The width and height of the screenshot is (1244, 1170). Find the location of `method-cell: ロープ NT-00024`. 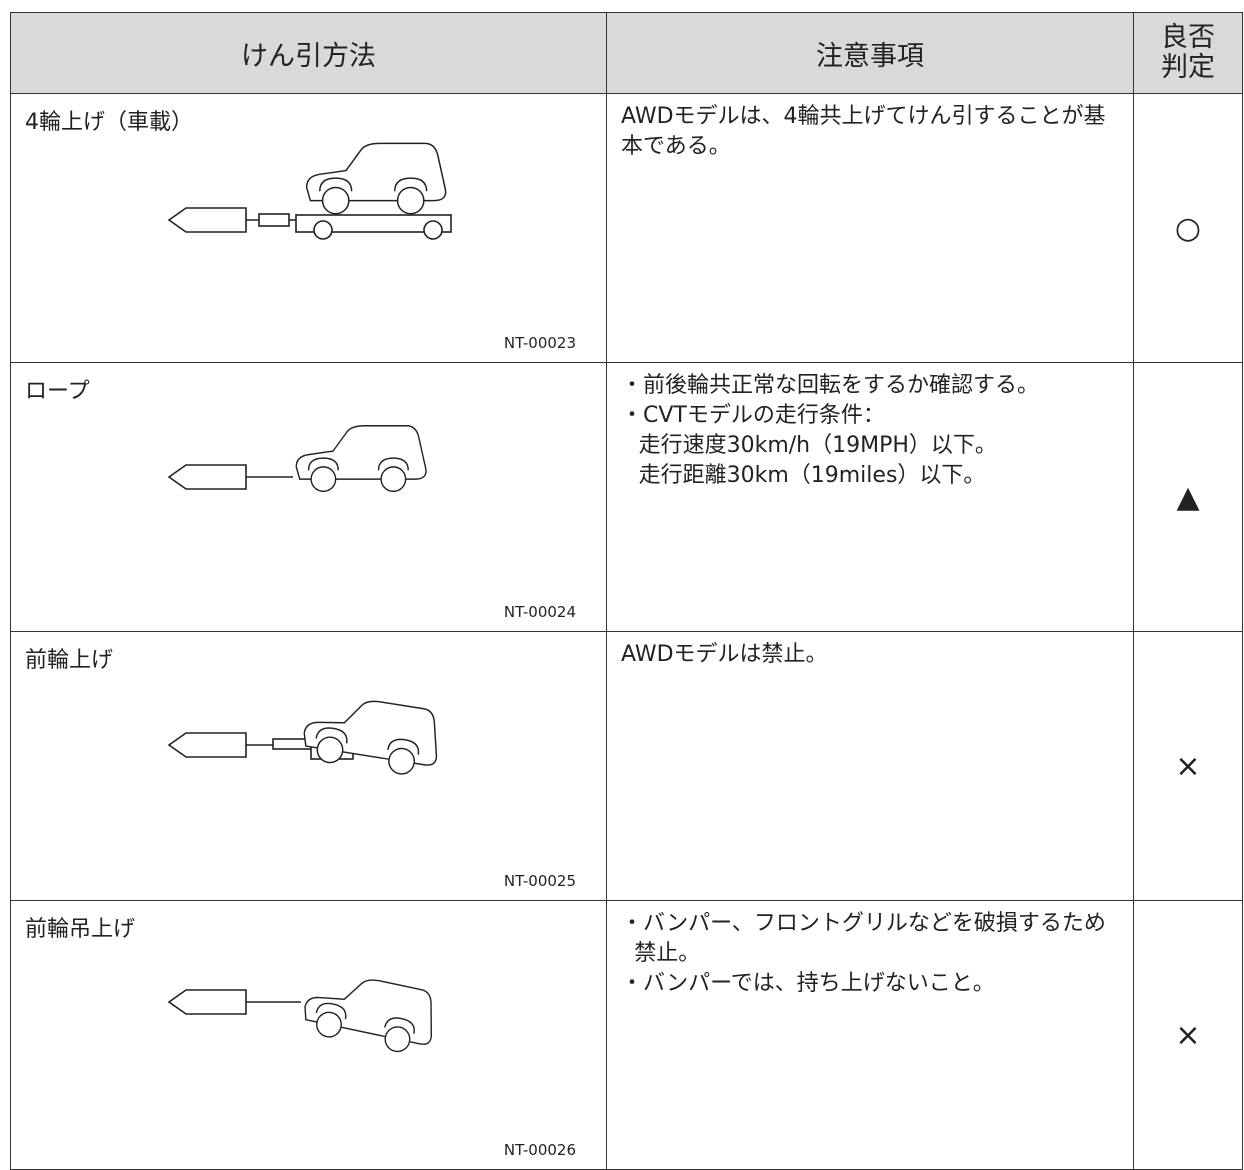

method-cell: ロープ NT-00024 is located at coordinates (308, 497).